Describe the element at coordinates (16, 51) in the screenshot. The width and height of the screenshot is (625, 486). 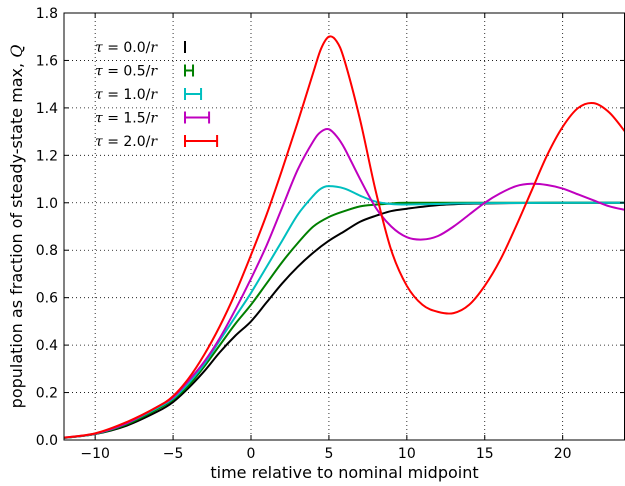
I see `y-axis-label-symbol: Q` at that location.